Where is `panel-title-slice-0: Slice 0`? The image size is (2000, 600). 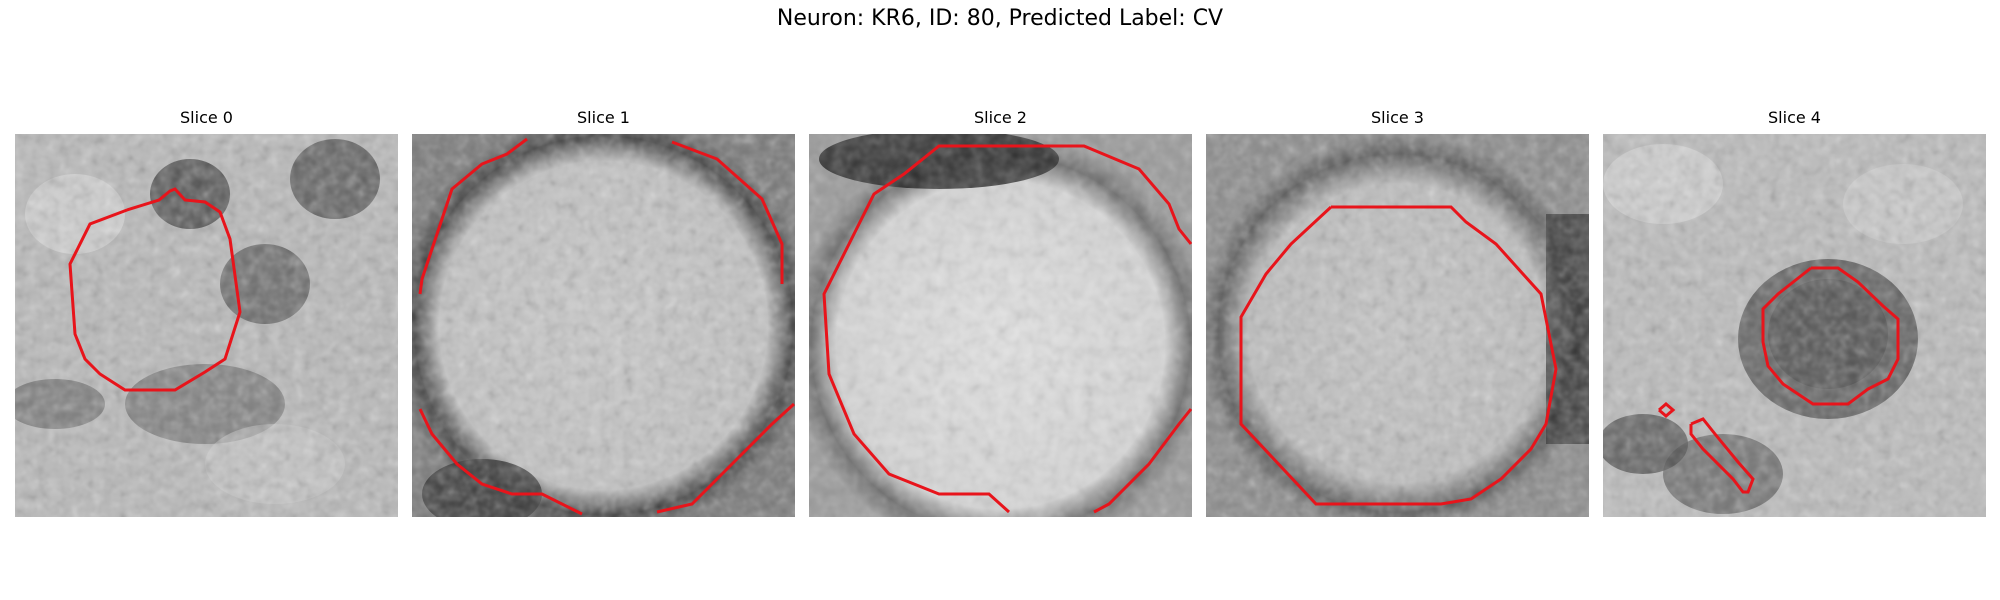
panel-title-slice-0: Slice 0 is located at coordinates (206, 117).